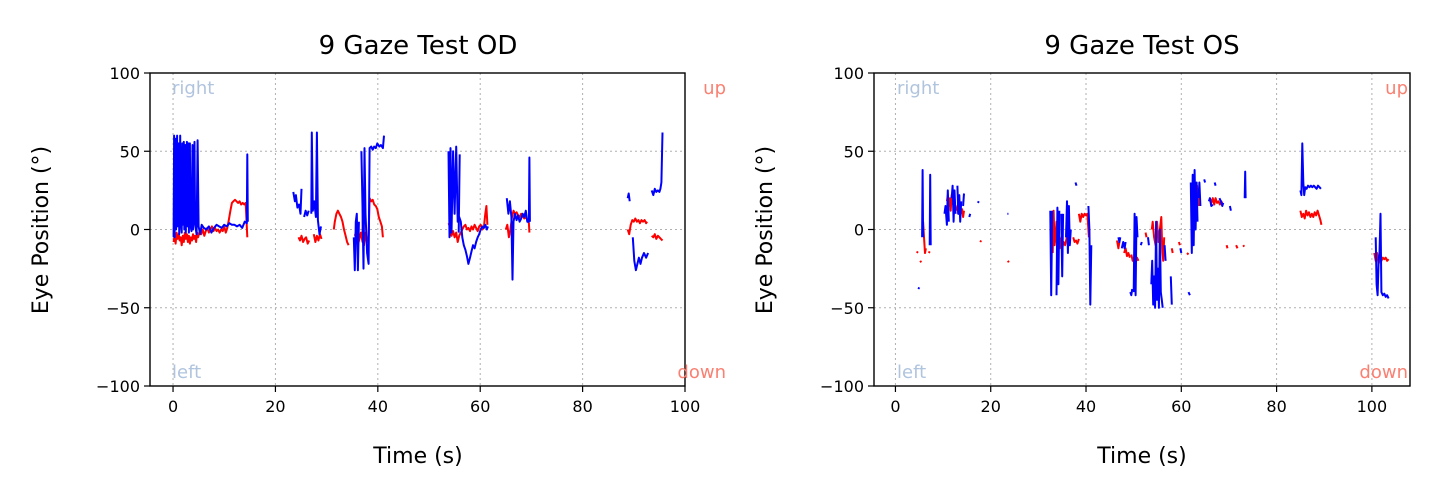 The height and width of the screenshot is (500, 1440). I want to click on x-axis-label: Time (s), so click(1141, 456).